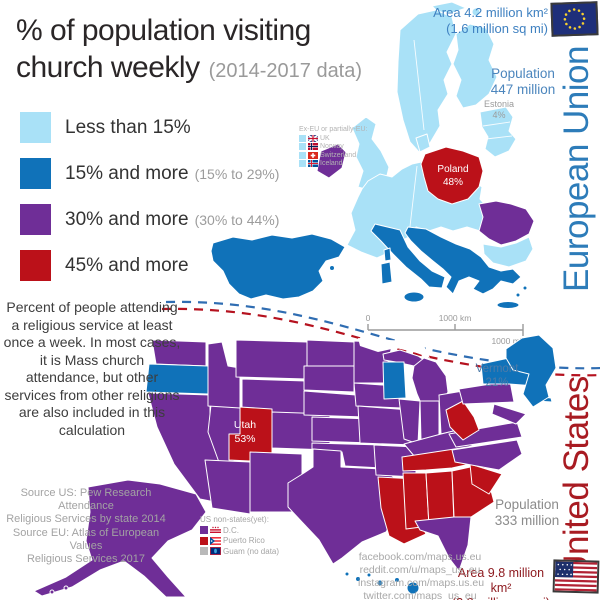  Describe the element at coordinates (127, 219) in the screenshot. I see `legend-label: 30% and more` at that location.